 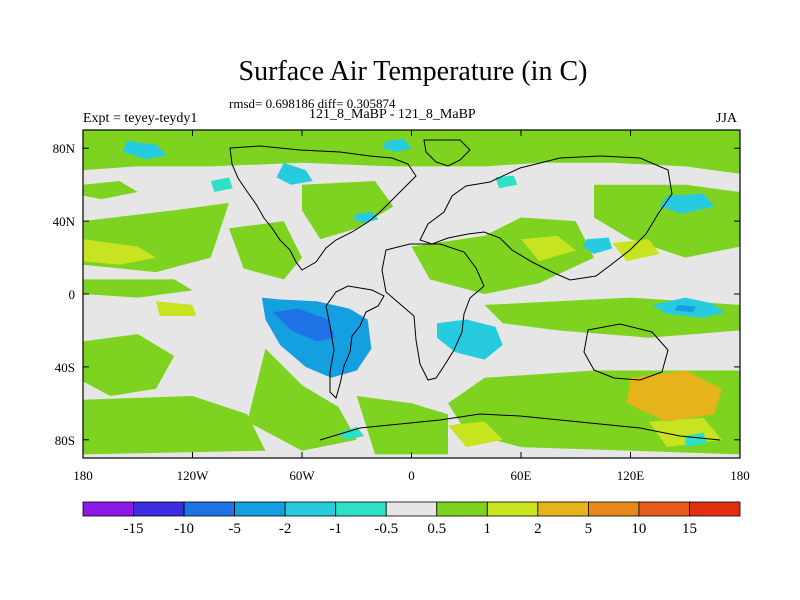 I want to click on colorbar-label-4: -1, so click(x=335, y=529).